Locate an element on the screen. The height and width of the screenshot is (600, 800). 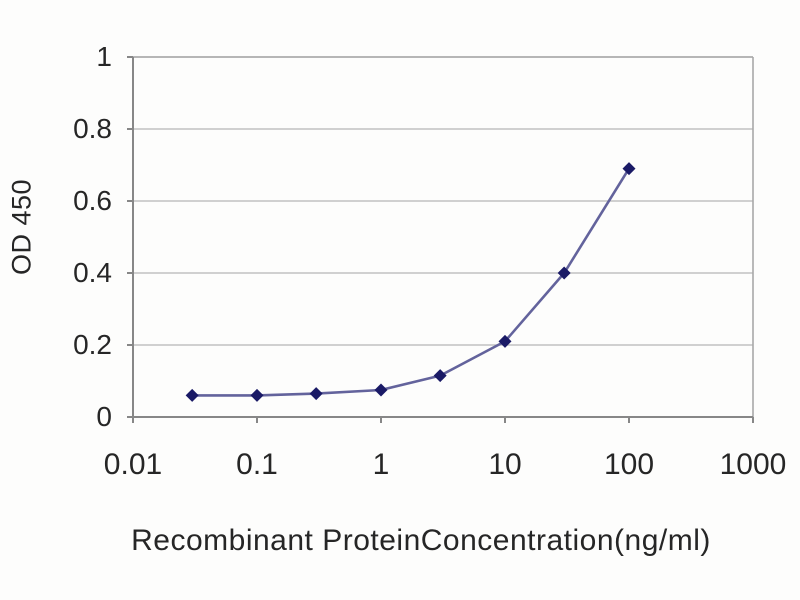
y-tick-label: 1 is located at coordinates (104, 56).